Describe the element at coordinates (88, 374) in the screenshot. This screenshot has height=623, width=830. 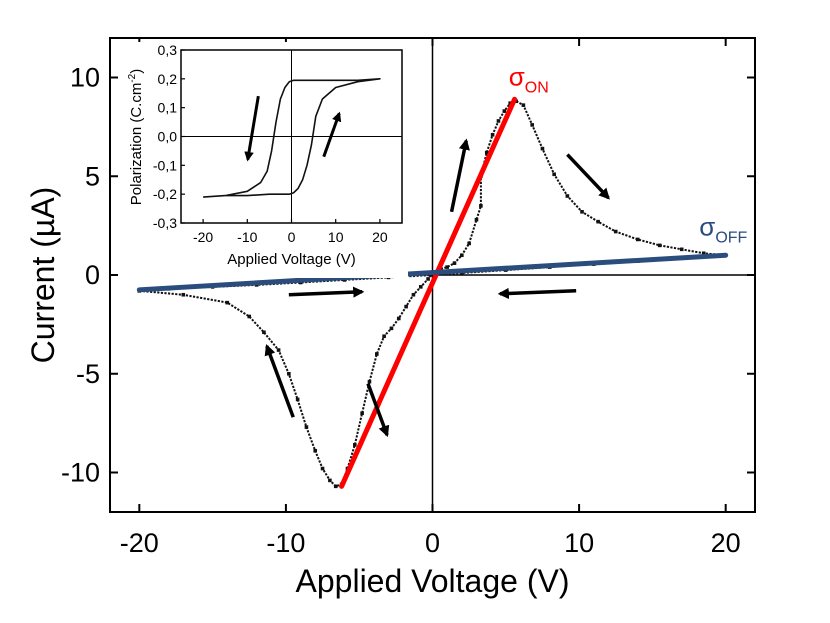
I see `main-y-tick-label: -5` at that location.